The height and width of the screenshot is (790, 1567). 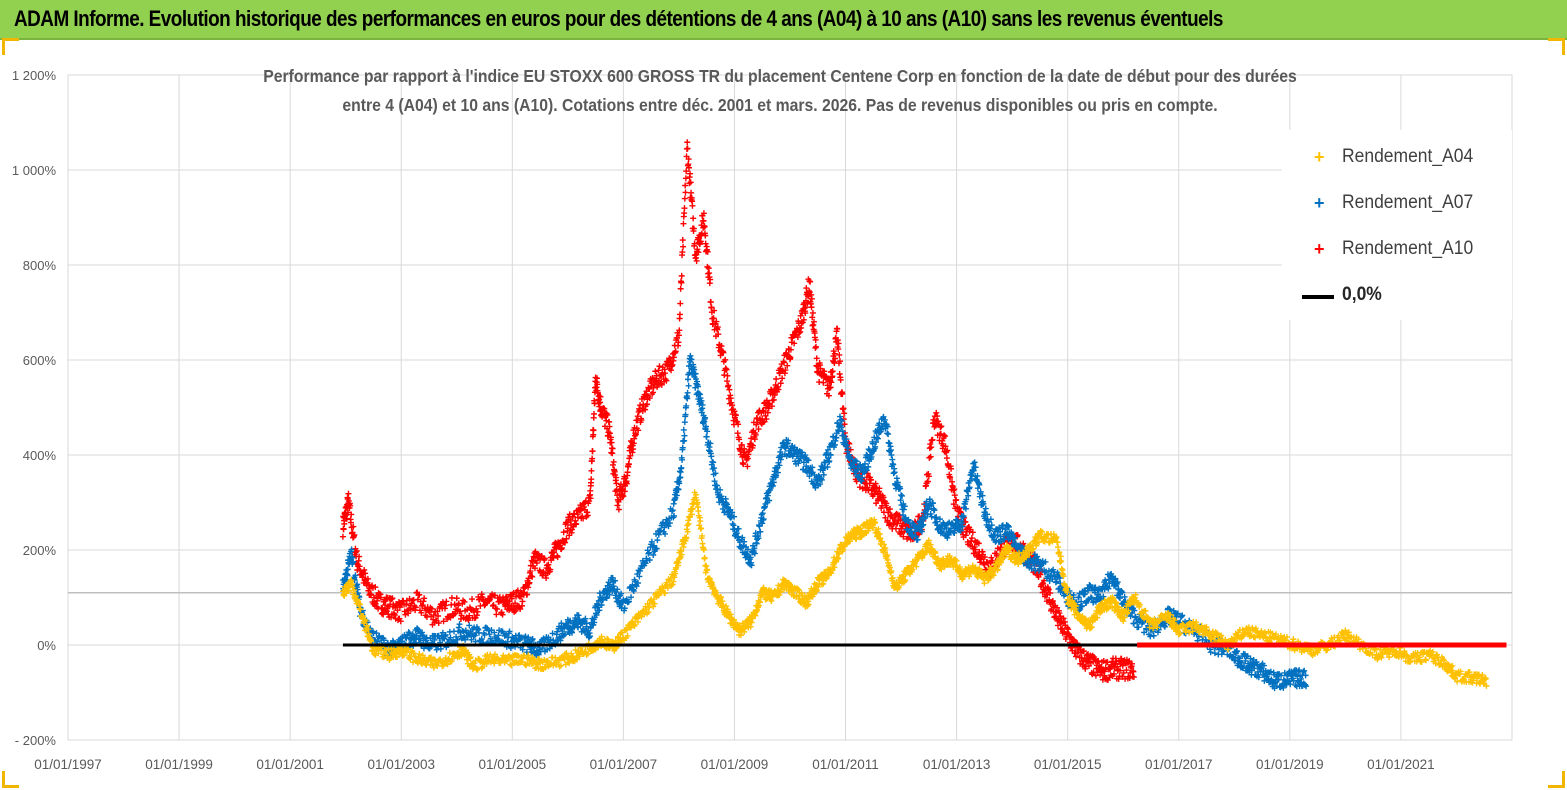 What do you see at coordinates (1401, 764) in the screenshot?
I see `x-tick-label: 01/01/2021` at bounding box center [1401, 764].